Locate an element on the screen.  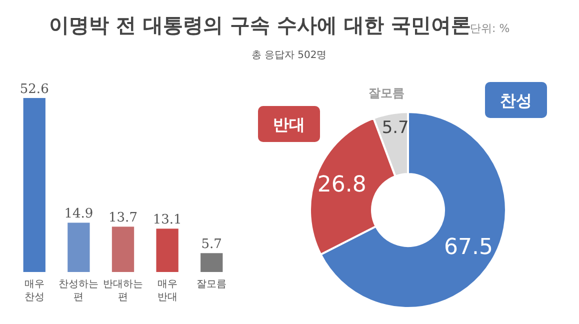
data-label: 14.9 is located at coordinates (79, 214).